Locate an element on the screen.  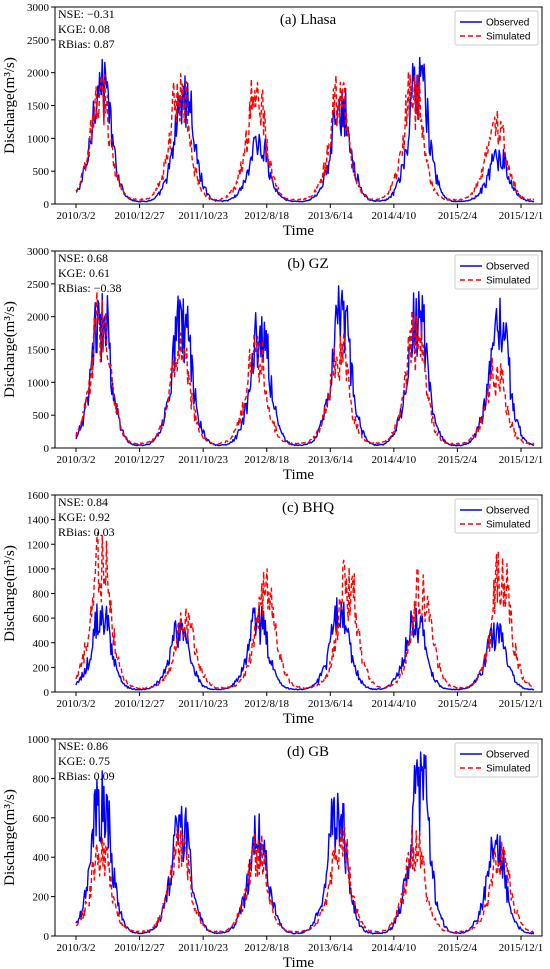
y-tick-label: 1600 is located at coordinates (38, 496).